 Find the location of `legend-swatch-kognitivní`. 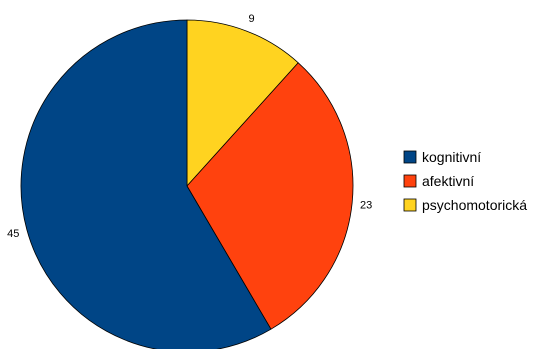

legend-swatch-kognitivní is located at coordinates (410, 157).